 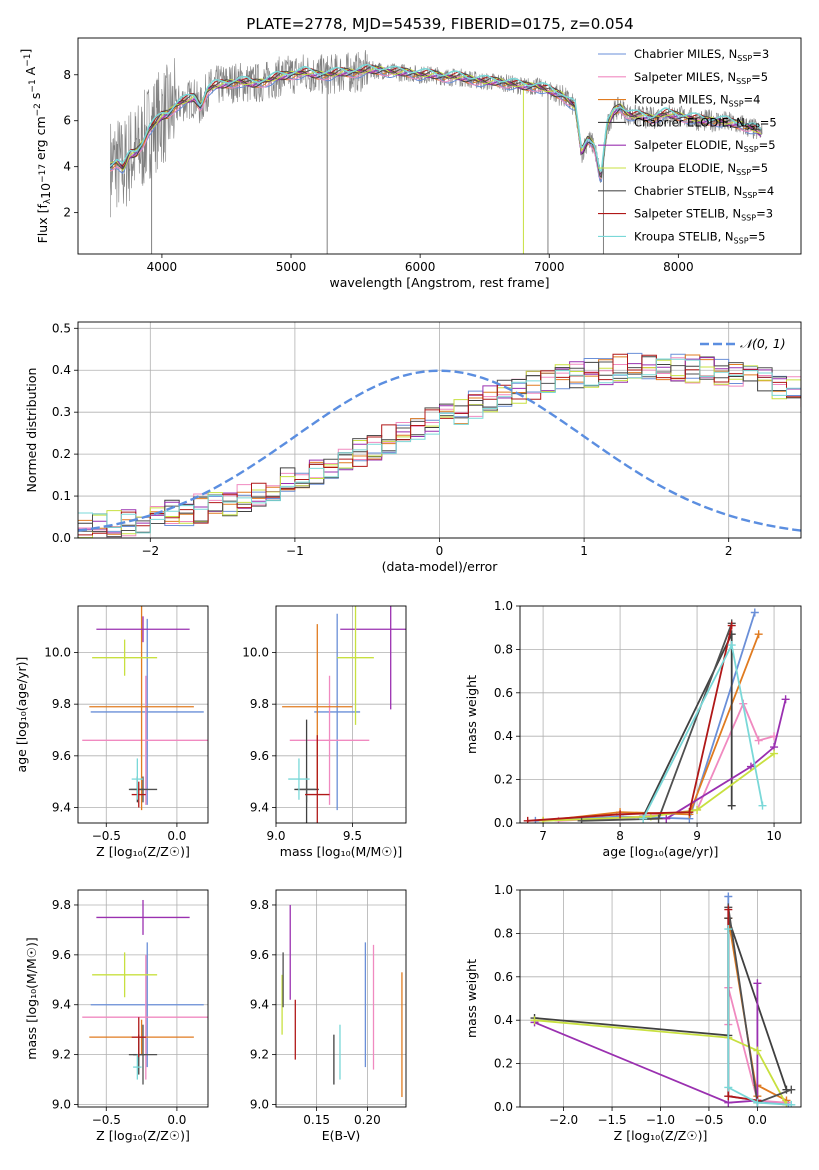 I want to click on y-tick-label: 1.0, so click(x=503, y=606).